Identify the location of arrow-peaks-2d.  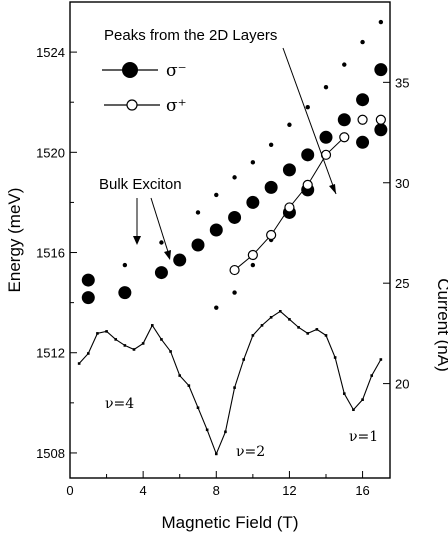
(309, 121).